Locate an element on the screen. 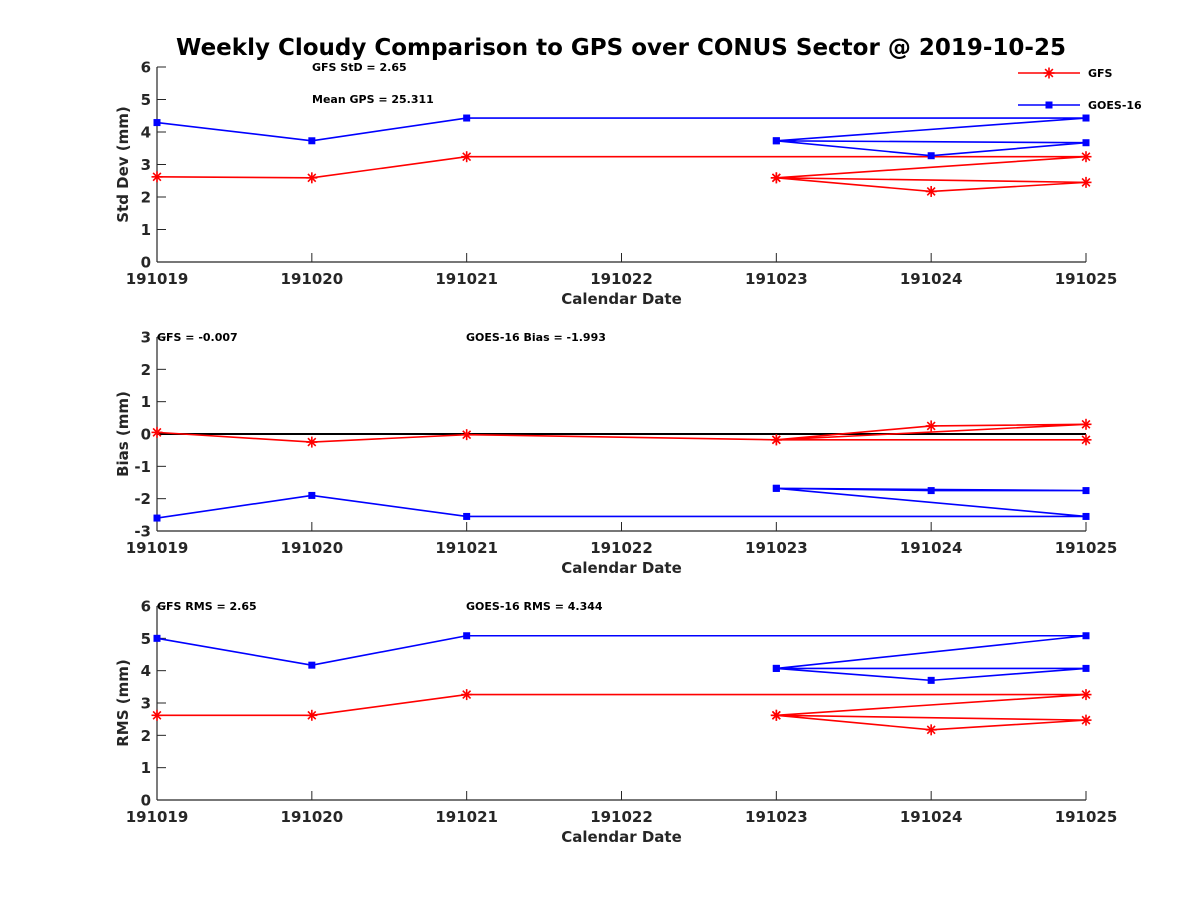 Image resolution: width=1200 pixels, height=904 pixels. legend-goes16-marker is located at coordinates (1049, 105).